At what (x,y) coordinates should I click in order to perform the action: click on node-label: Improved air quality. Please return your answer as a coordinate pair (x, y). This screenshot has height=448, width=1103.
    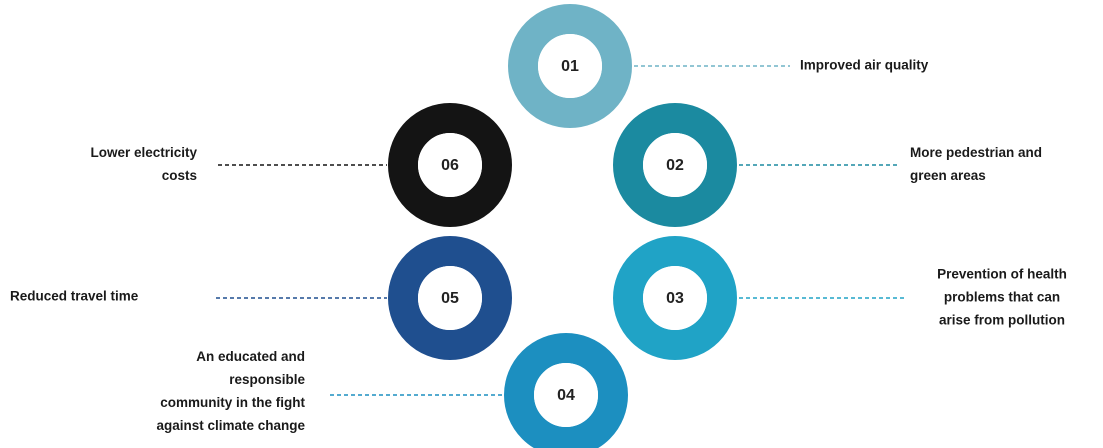
    Looking at the image, I should click on (864, 65).